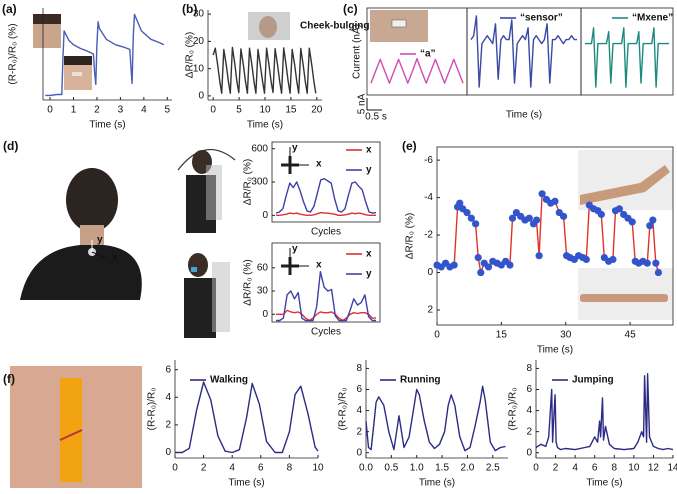 This screenshot has height=494, width=677. Describe the element at coordinates (206, 191) in the screenshot. I see `photo-d-side1` at that location.